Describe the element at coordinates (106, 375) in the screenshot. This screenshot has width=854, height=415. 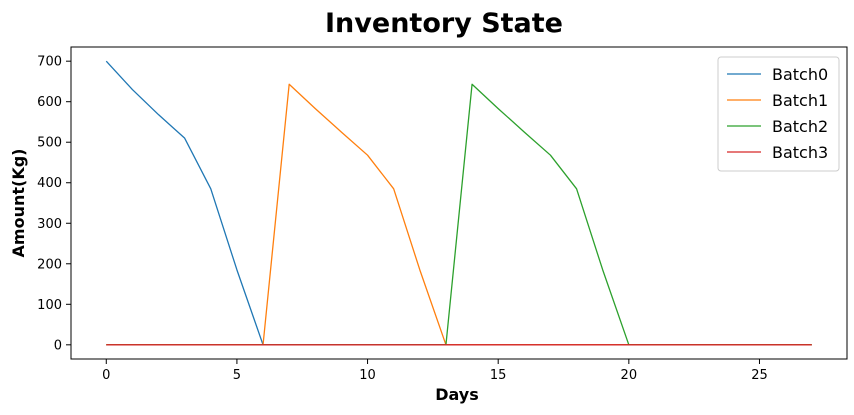
I see `x-tick-label: 0` at that location.